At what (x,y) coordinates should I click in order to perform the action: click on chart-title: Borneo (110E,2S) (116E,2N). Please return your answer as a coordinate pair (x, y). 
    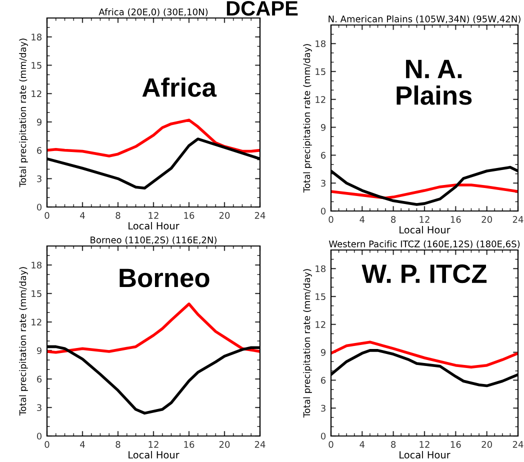
    Looking at the image, I should click on (153, 240).